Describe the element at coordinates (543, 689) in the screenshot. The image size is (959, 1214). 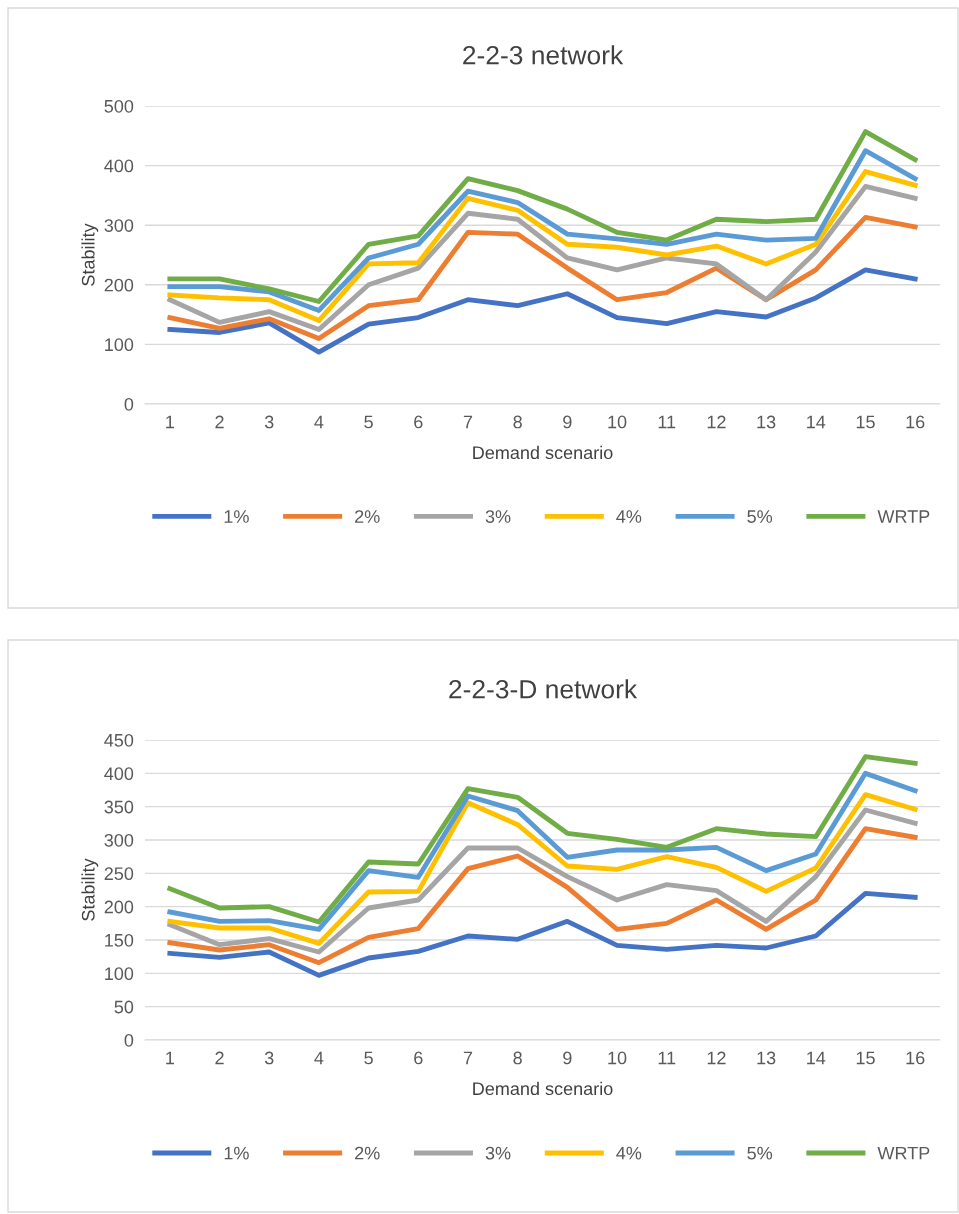
I see `chart-title: 2-2-3-D network` at that location.